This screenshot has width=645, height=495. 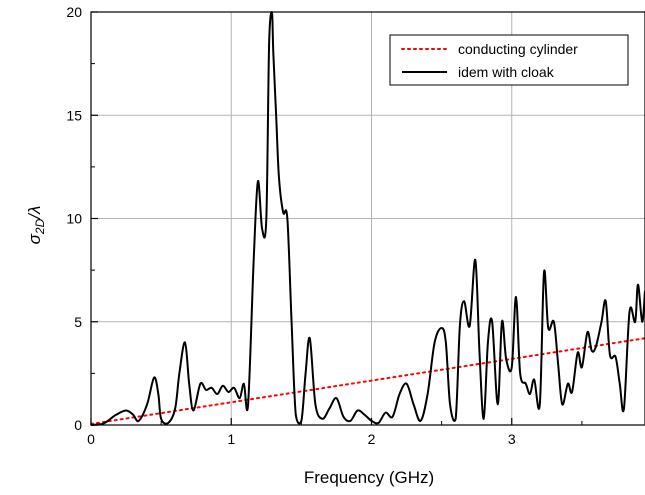 I want to click on y-tick-label: 5, so click(x=78, y=322).